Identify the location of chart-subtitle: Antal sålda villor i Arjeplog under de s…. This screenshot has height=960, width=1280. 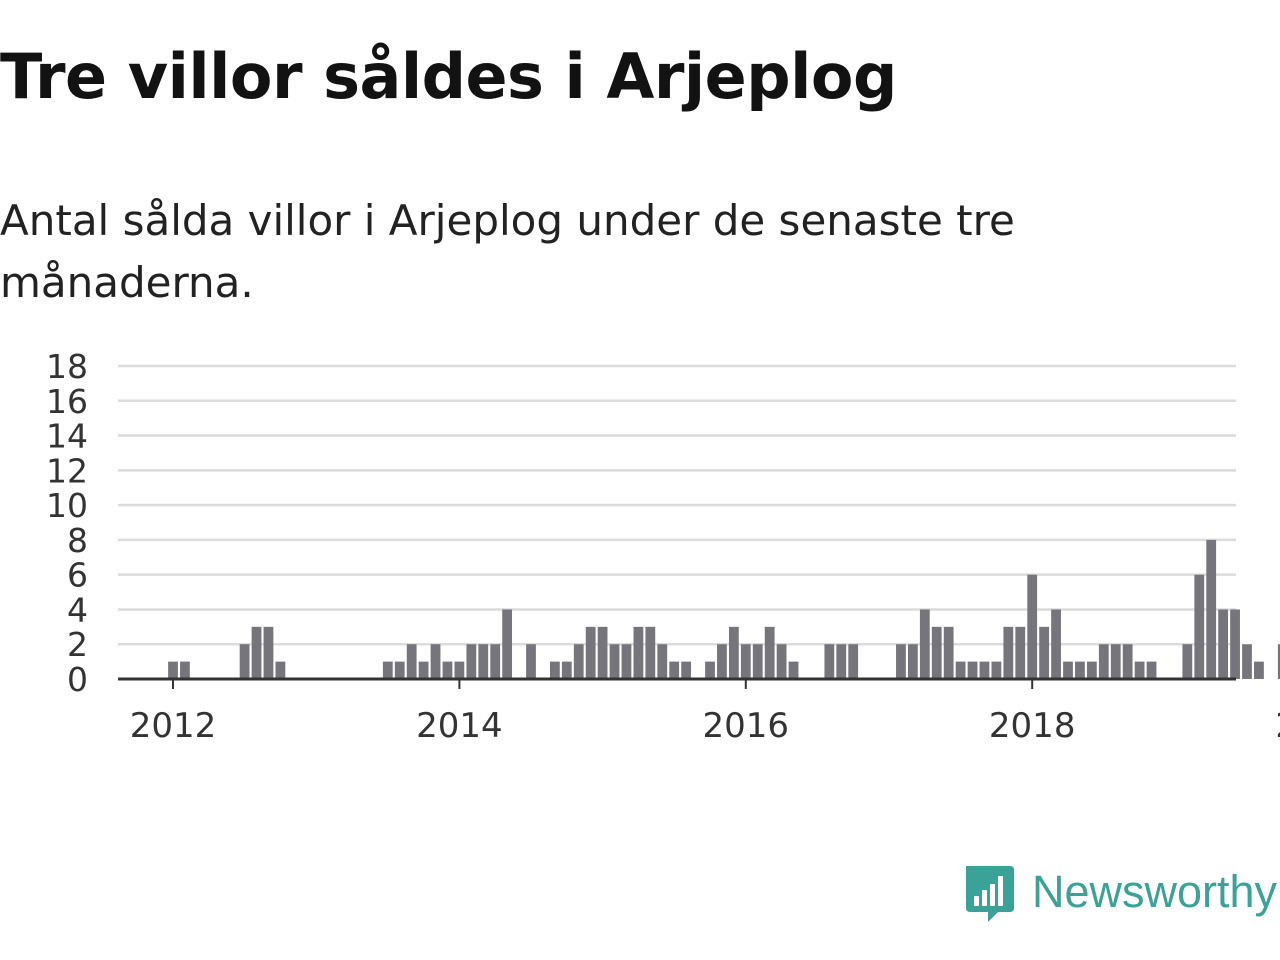
(507, 251).